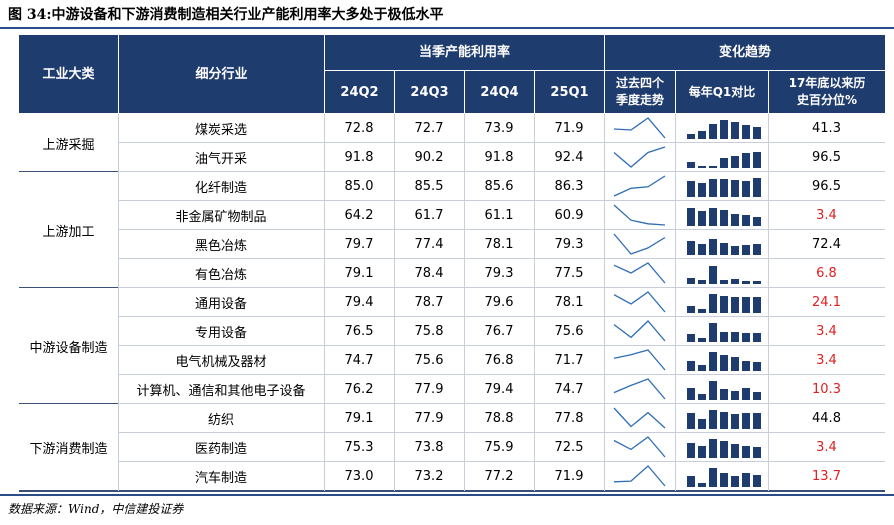 The width and height of the screenshot is (894, 525). Describe the element at coordinates (499, 91) in the screenshot. I see `header-quarter-3: 24Q4` at that location.